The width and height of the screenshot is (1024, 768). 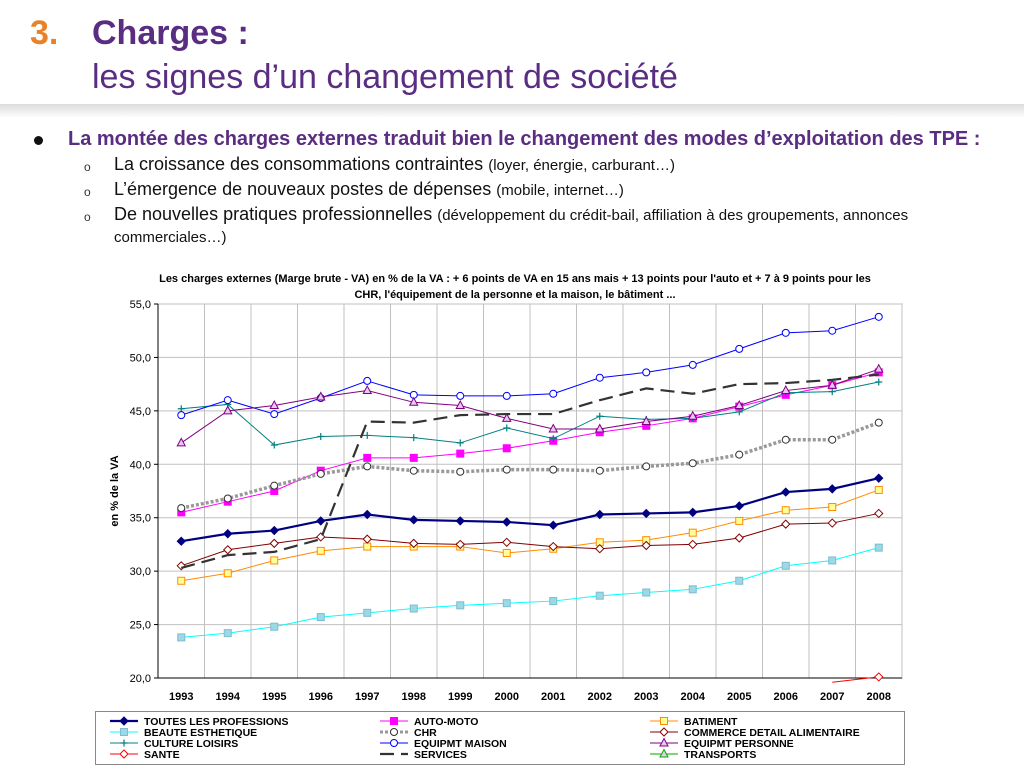 What do you see at coordinates (560, 190) in the screenshot?
I see `sub-bullet-detail: (mobile, internet…)` at bounding box center [560, 190].